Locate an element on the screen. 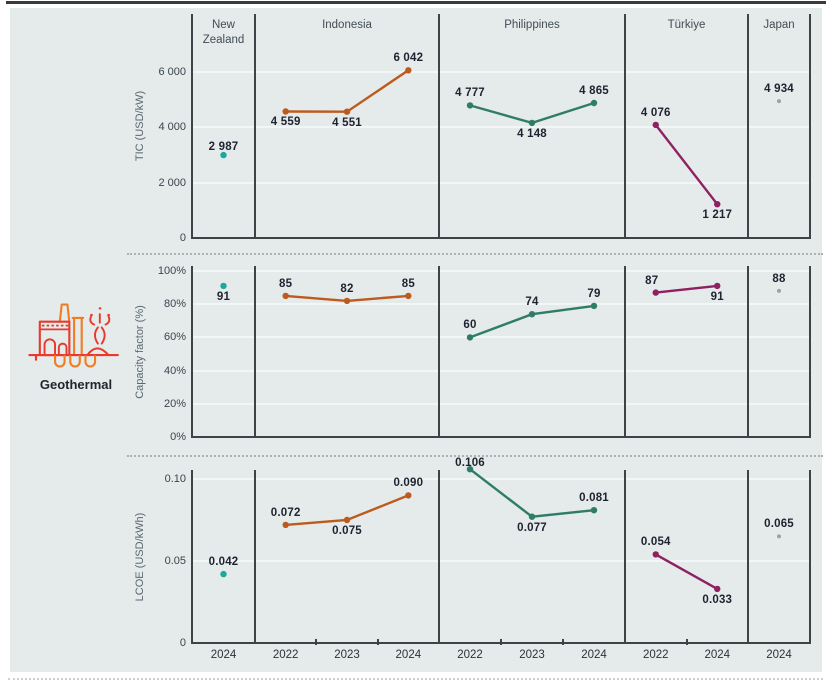 Image resolution: width=831 pixels, height=686 pixels. geothermal-icon-svg is located at coordinates (73, 335).